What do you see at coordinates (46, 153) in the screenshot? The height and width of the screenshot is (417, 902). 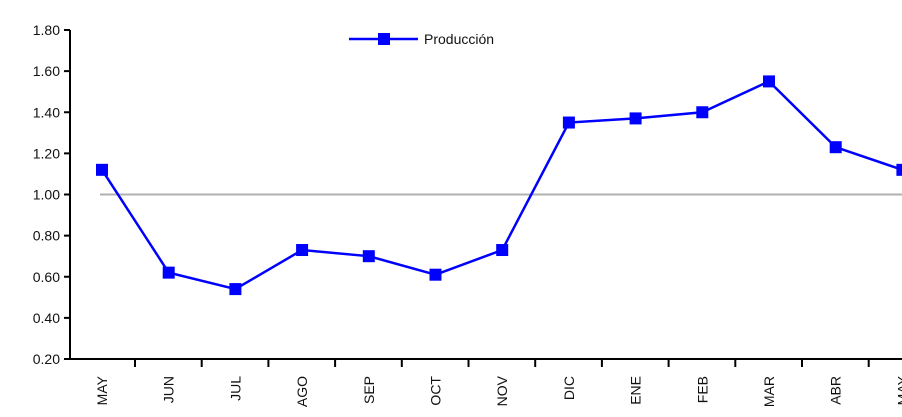 I see `y-tick-label: 1.20` at bounding box center [46, 153].